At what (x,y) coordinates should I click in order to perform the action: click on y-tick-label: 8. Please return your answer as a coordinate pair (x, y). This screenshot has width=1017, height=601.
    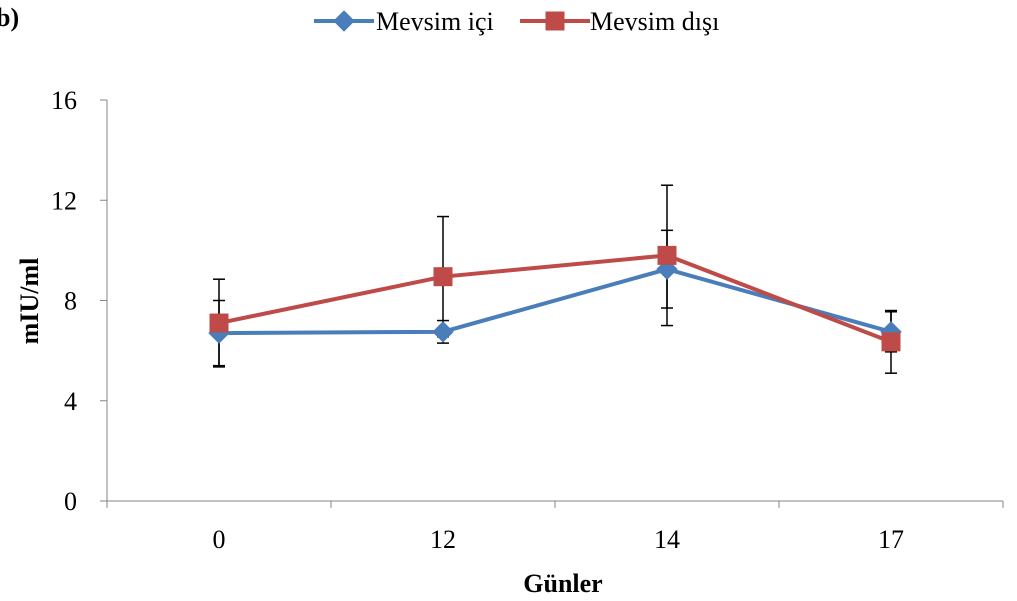
    Looking at the image, I should click on (70, 301).